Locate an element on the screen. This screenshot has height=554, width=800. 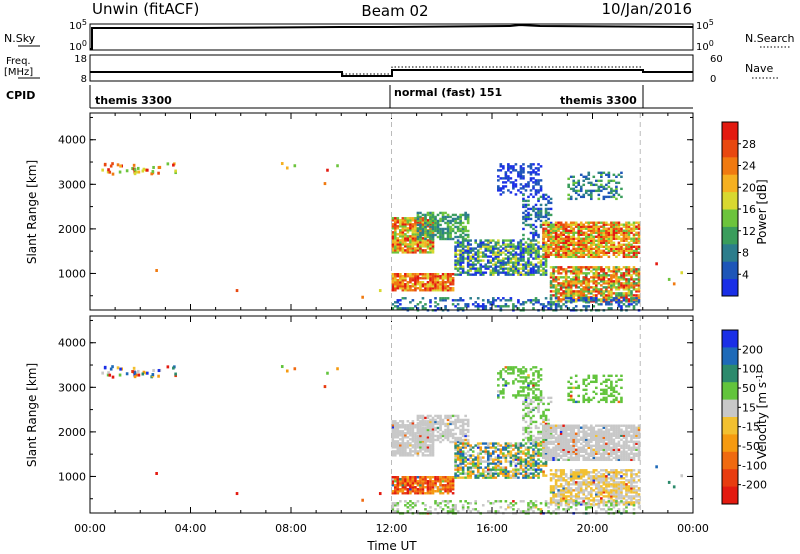
cbar-tick: 50 is located at coordinates (749, 388).